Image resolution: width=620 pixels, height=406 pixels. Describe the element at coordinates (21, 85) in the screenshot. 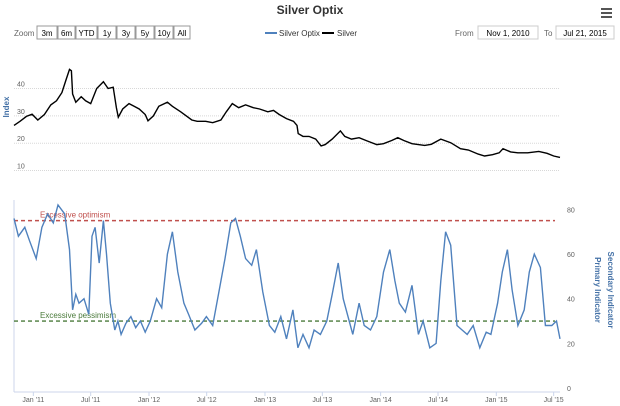

I see `upper-y-tick-label: 40` at that location.